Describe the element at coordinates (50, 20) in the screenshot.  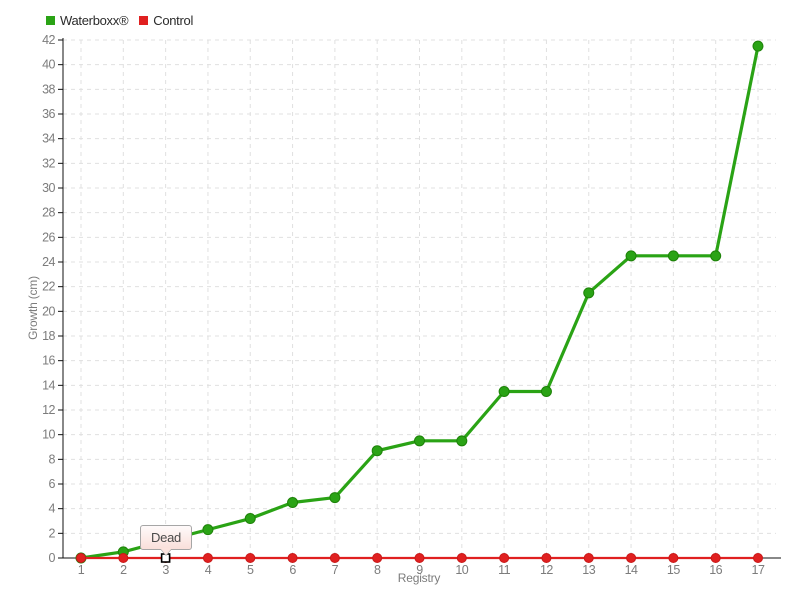
I see `waterboxx-swatch-icon` at that location.